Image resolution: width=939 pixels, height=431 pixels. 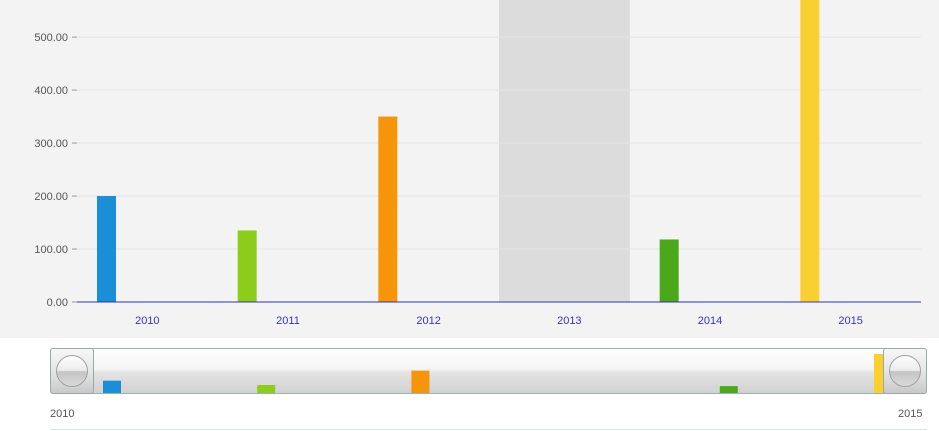 What do you see at coordinates (810, 151) in the screenshot?
I see `bar-2015` at bounding box center [810, 151].